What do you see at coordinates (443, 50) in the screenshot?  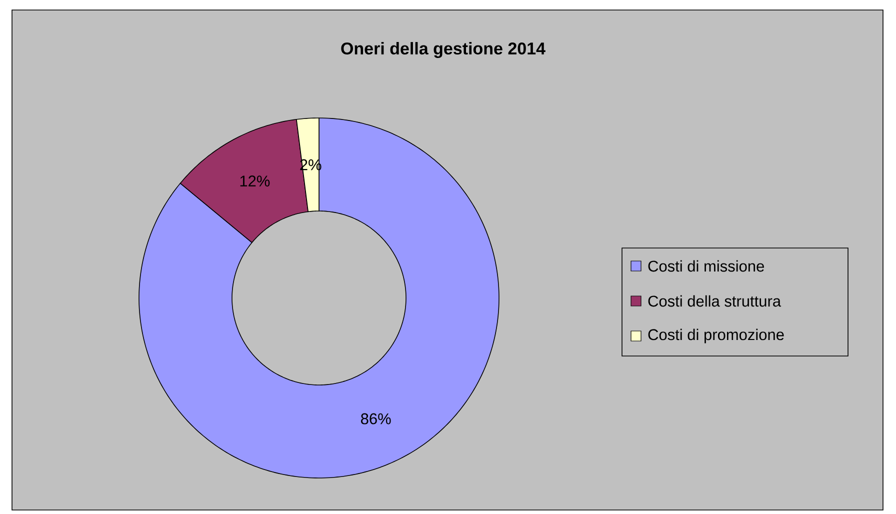 I see `chart-title: Oneri della gestione 2014` at bounding box center [443, 50].